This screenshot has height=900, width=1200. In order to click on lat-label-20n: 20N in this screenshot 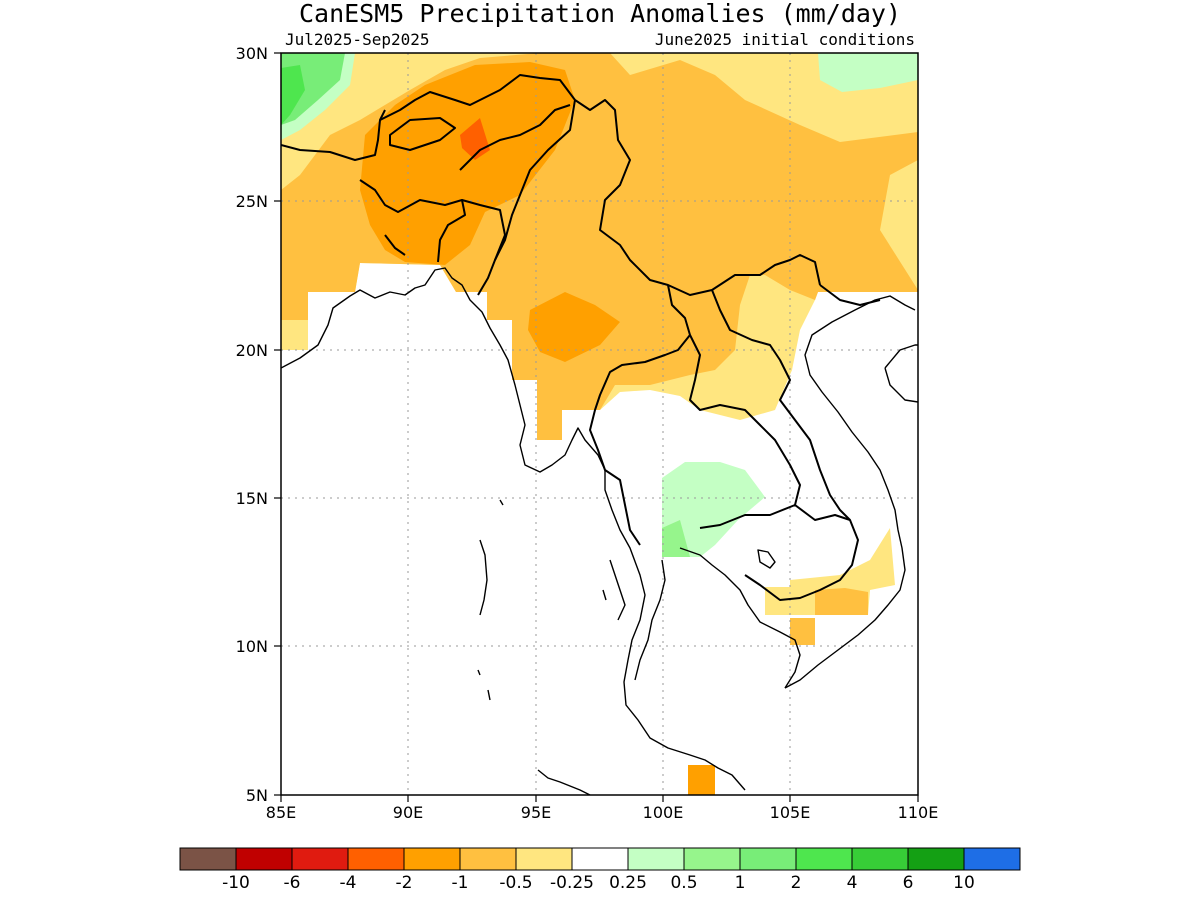, I will do `click(252, 350)`.